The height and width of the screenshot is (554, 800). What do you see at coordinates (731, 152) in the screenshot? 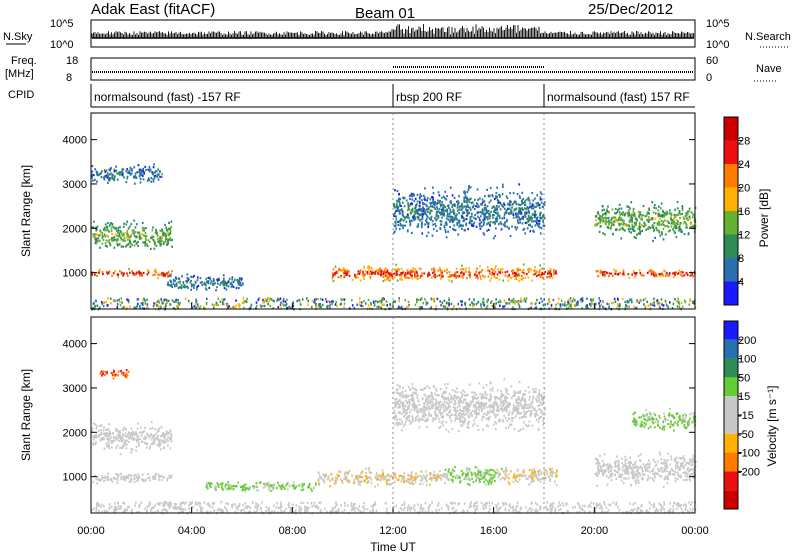
I see `colorbar-swatch` at bounding box center [731, 152].